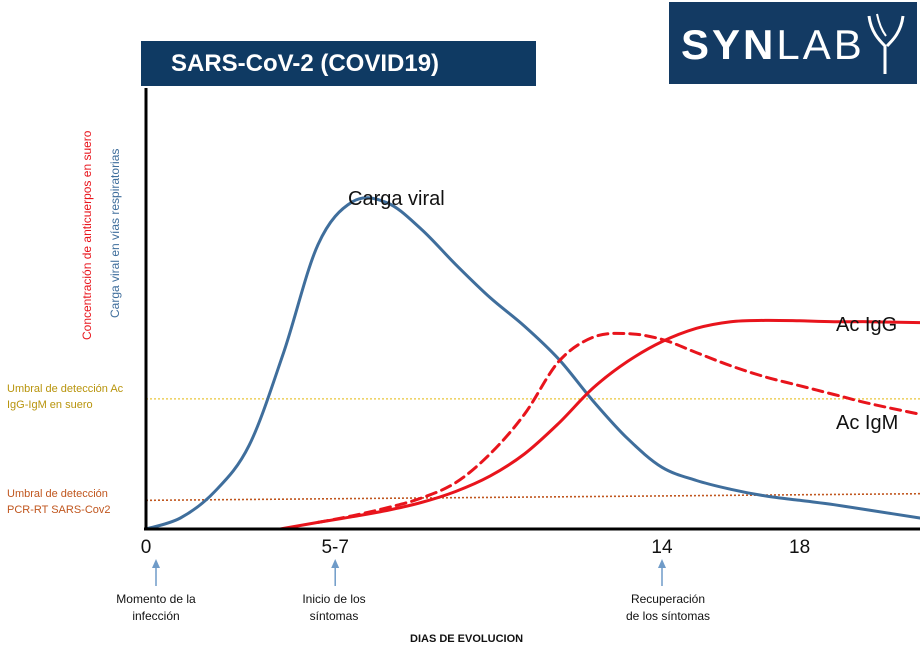 The image size is (920, 651). What do you see at coordinates (77, 502) in the screenshot?
I see `threshold-label-pcr: Umbral de detección PCR-RT SARS-Cov2` at bounding box center [77, 502].